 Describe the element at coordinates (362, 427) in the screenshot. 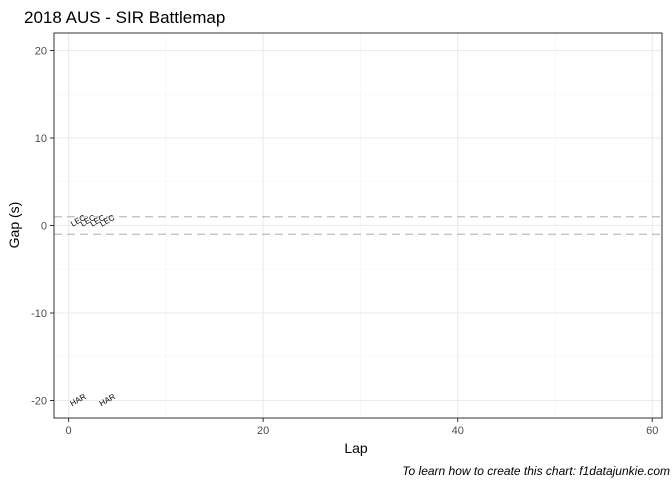

I see `x-axis-ticks: 0 20 40 60` at that location.